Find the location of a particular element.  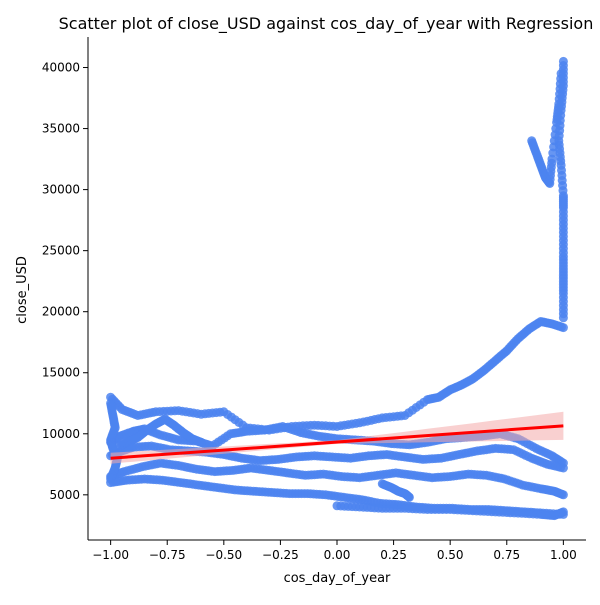

y-tick-label: 10000 is located at coordinates (61, 434).